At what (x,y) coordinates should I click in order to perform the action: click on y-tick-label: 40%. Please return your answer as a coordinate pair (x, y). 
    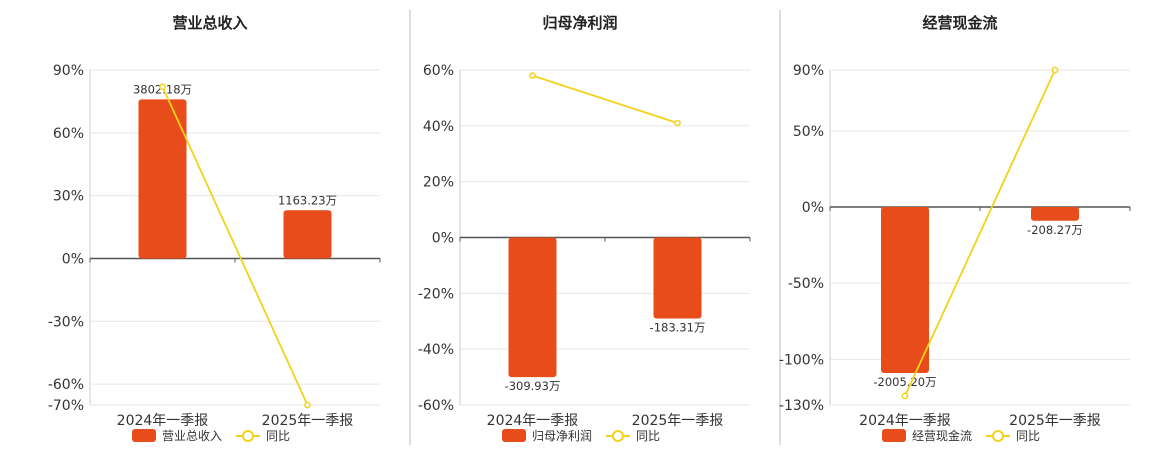
    Looking at the image, I should click on (438, 127).